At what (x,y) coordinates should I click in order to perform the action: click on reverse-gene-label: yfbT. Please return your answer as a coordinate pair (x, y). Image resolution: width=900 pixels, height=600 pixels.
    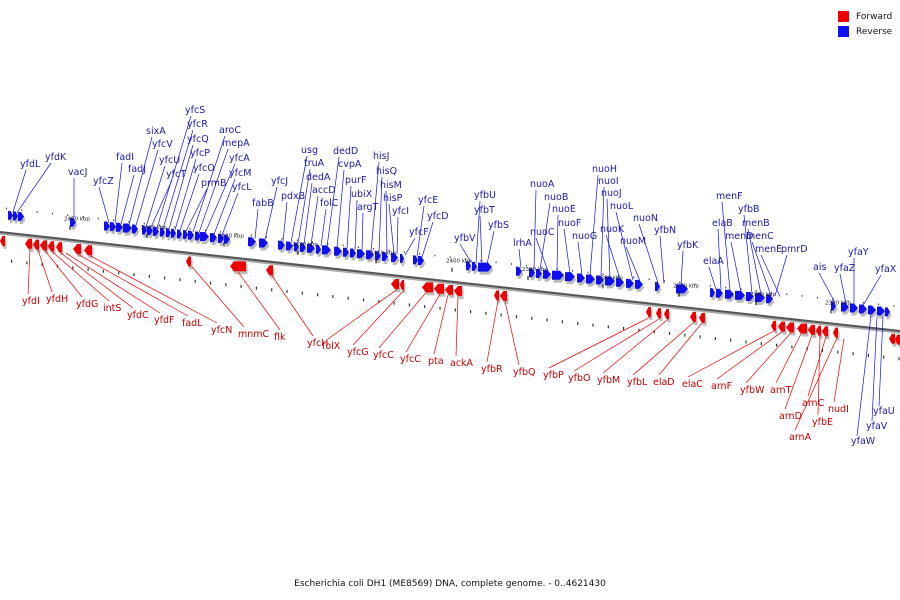
    Looking at the image, I should click on (484, 210).